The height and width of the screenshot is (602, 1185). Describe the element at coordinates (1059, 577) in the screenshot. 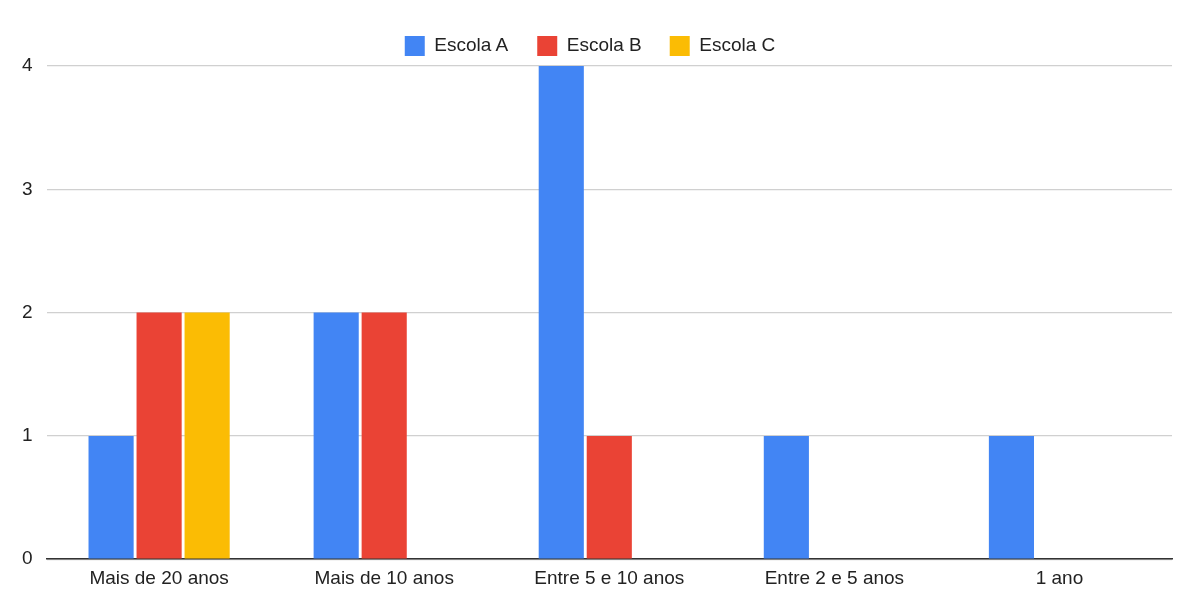

I see `x-tick-label: 1 ano` at that location.